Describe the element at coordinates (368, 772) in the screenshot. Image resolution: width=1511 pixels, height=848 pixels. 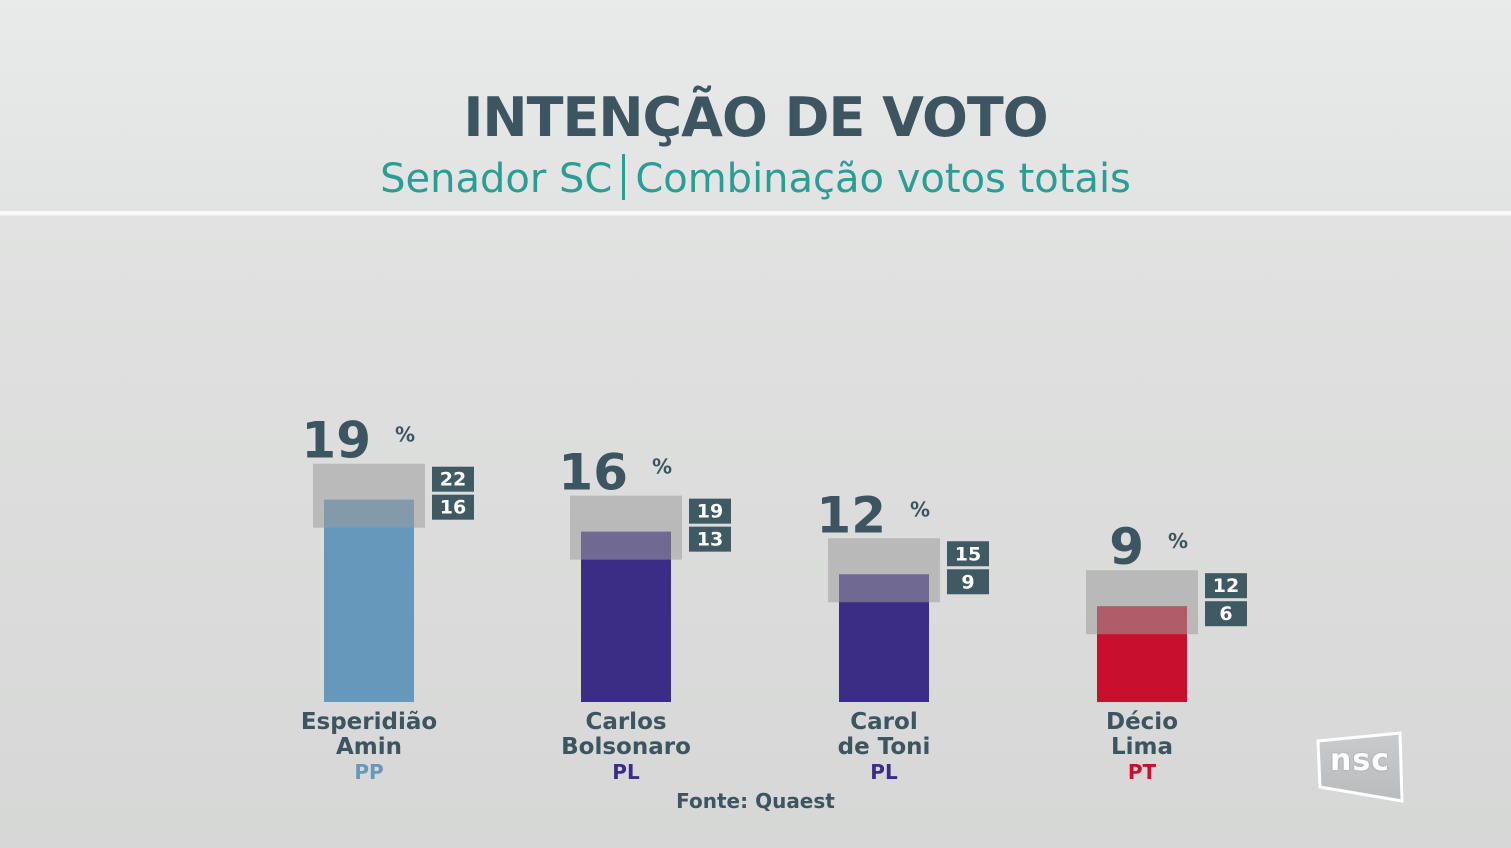
I see `party-label: PP` at that location.